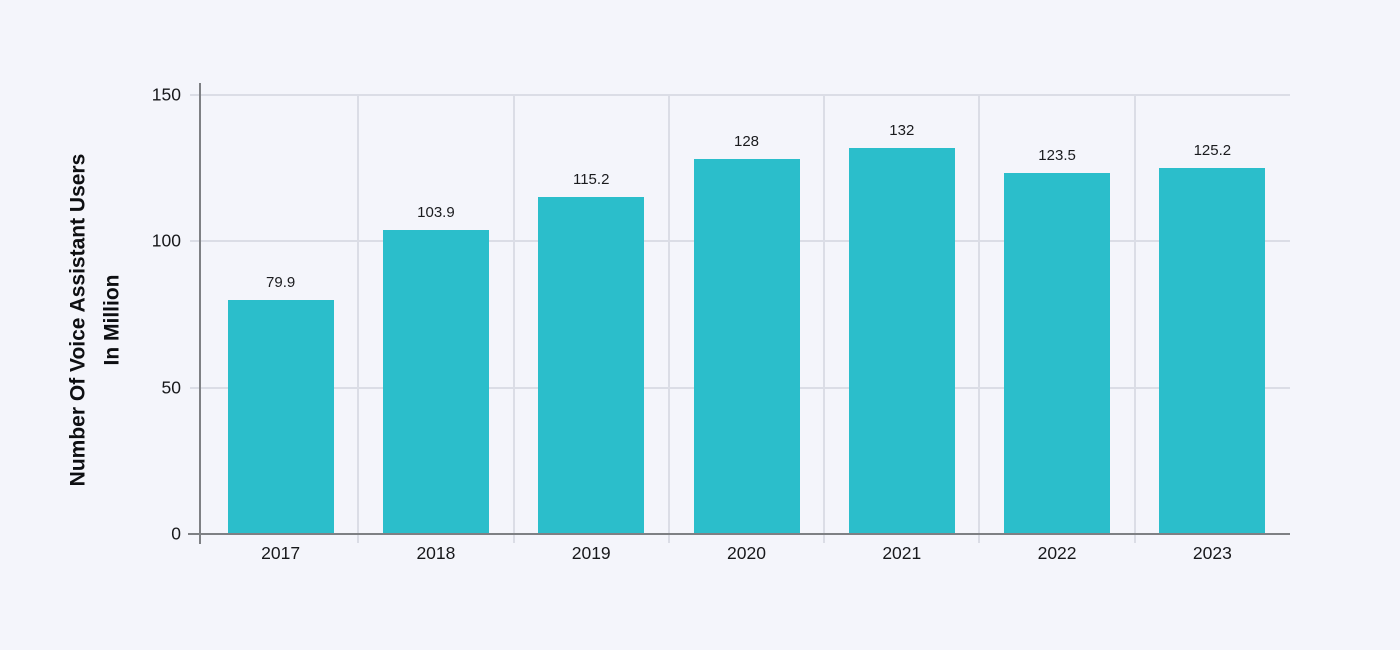  I want to click on x-tick-label: 2018, so click(436, 553).